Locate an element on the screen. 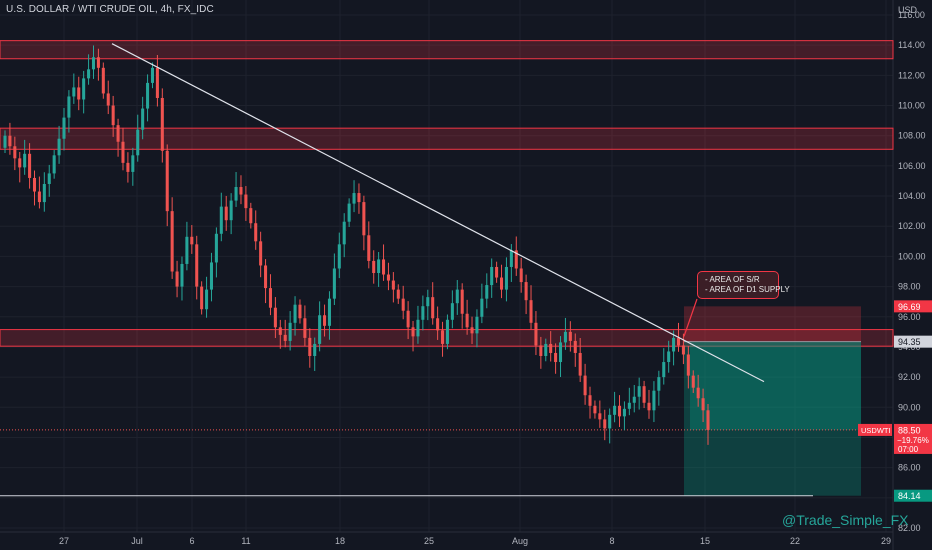 Image resolution: width=932 pixels, height=550 pixels. annotation-callout: - AREA OF S/R - AREA OF D1 SUPPLY is located at coordinates (743, 285).